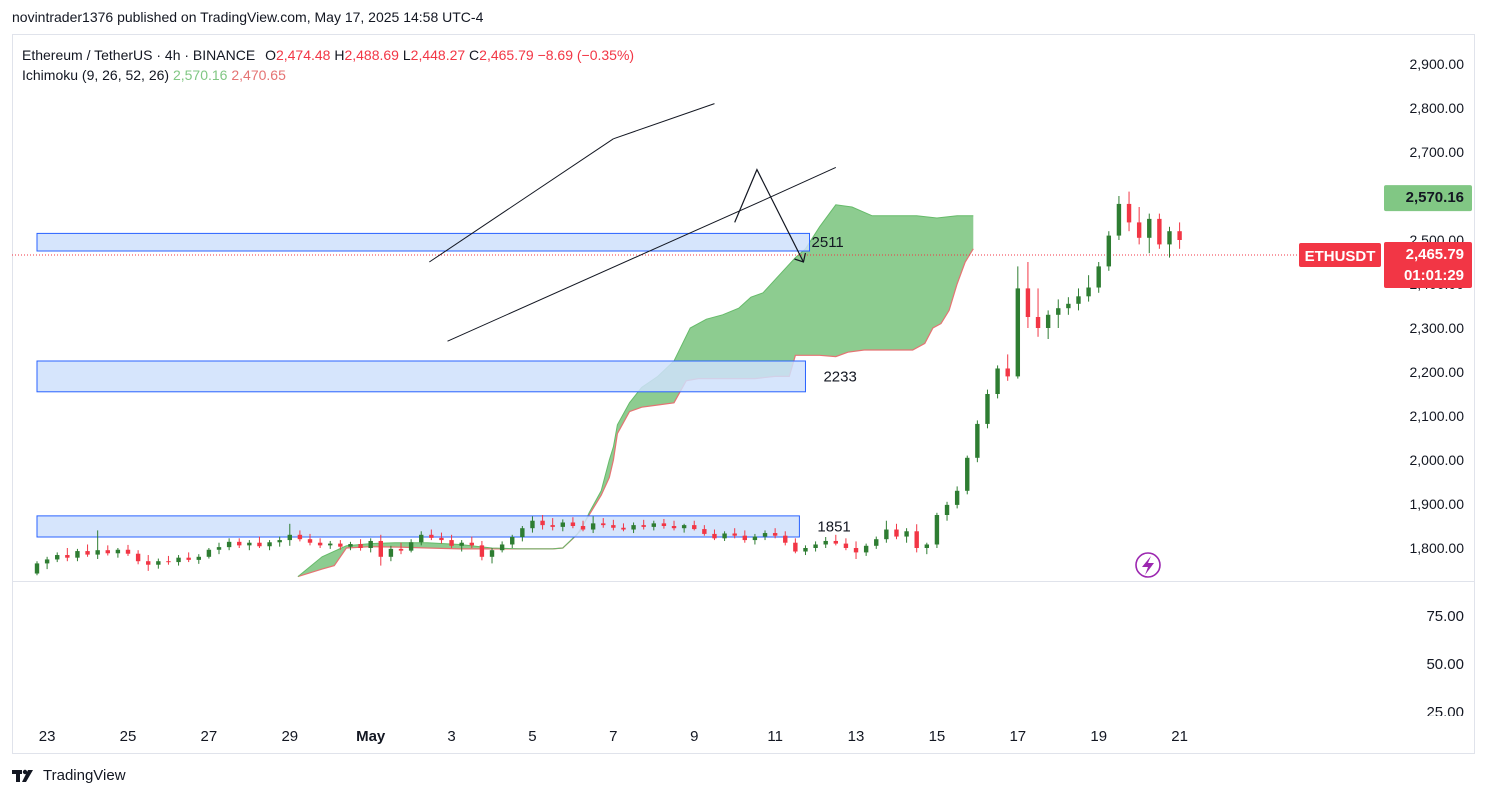 The image size is (1488, 799). What do you see at coordinates (506, 55) in the screenshot?
I see `legend-close: 2,465.79` at bounding box center [506, 55].